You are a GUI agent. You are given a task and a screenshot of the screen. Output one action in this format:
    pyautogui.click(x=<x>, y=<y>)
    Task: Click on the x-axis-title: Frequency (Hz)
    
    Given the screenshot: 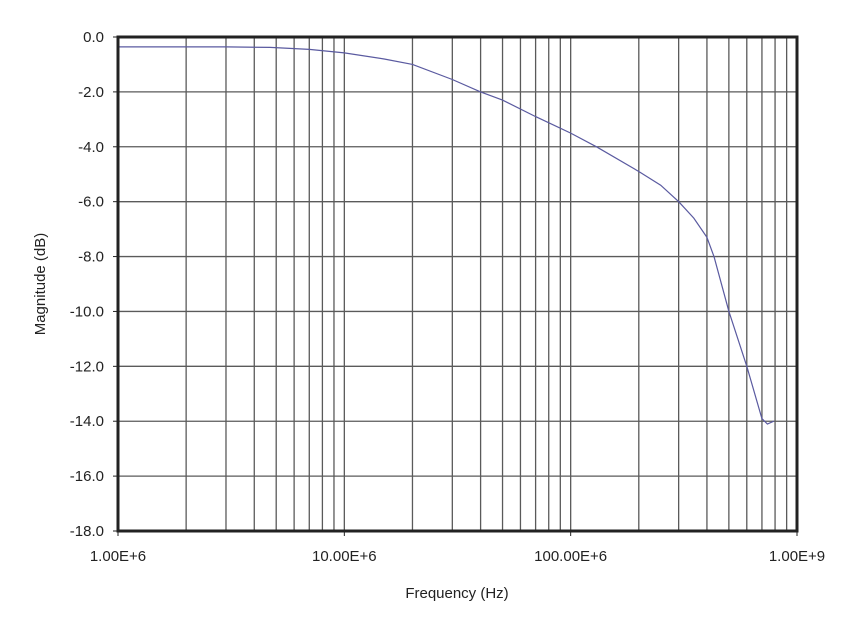 What is the action you would take?
    pyautogui.click(x=456, y=593)
    